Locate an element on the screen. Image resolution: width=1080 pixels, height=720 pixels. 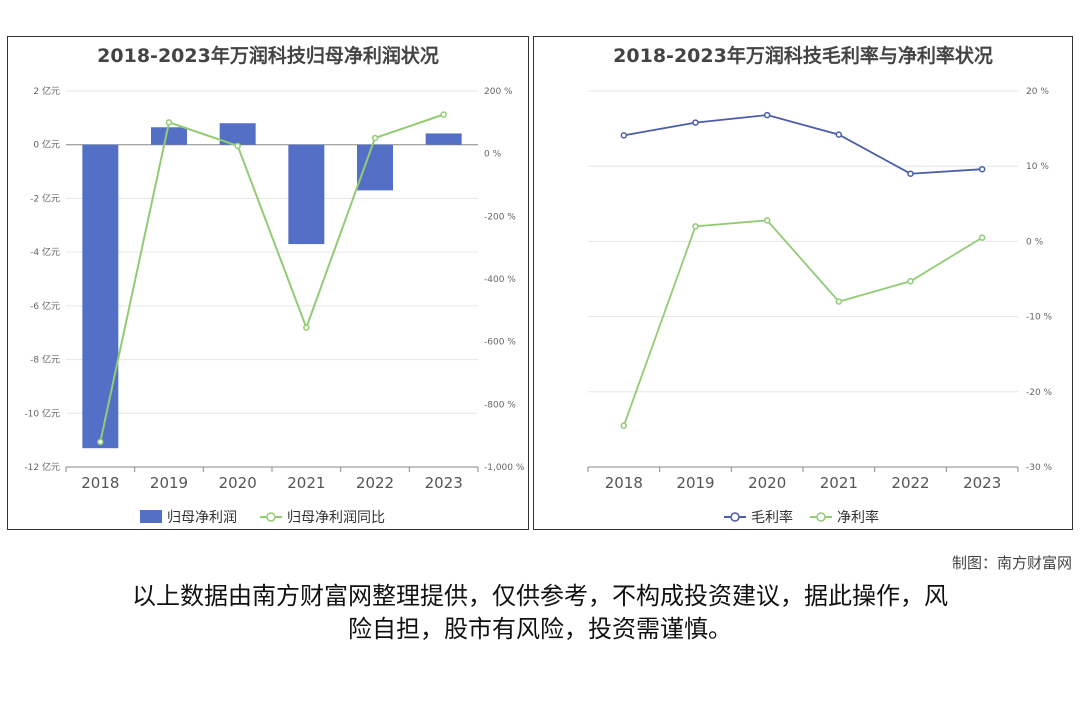
bar-2023 is located at coordinates (443, 139).